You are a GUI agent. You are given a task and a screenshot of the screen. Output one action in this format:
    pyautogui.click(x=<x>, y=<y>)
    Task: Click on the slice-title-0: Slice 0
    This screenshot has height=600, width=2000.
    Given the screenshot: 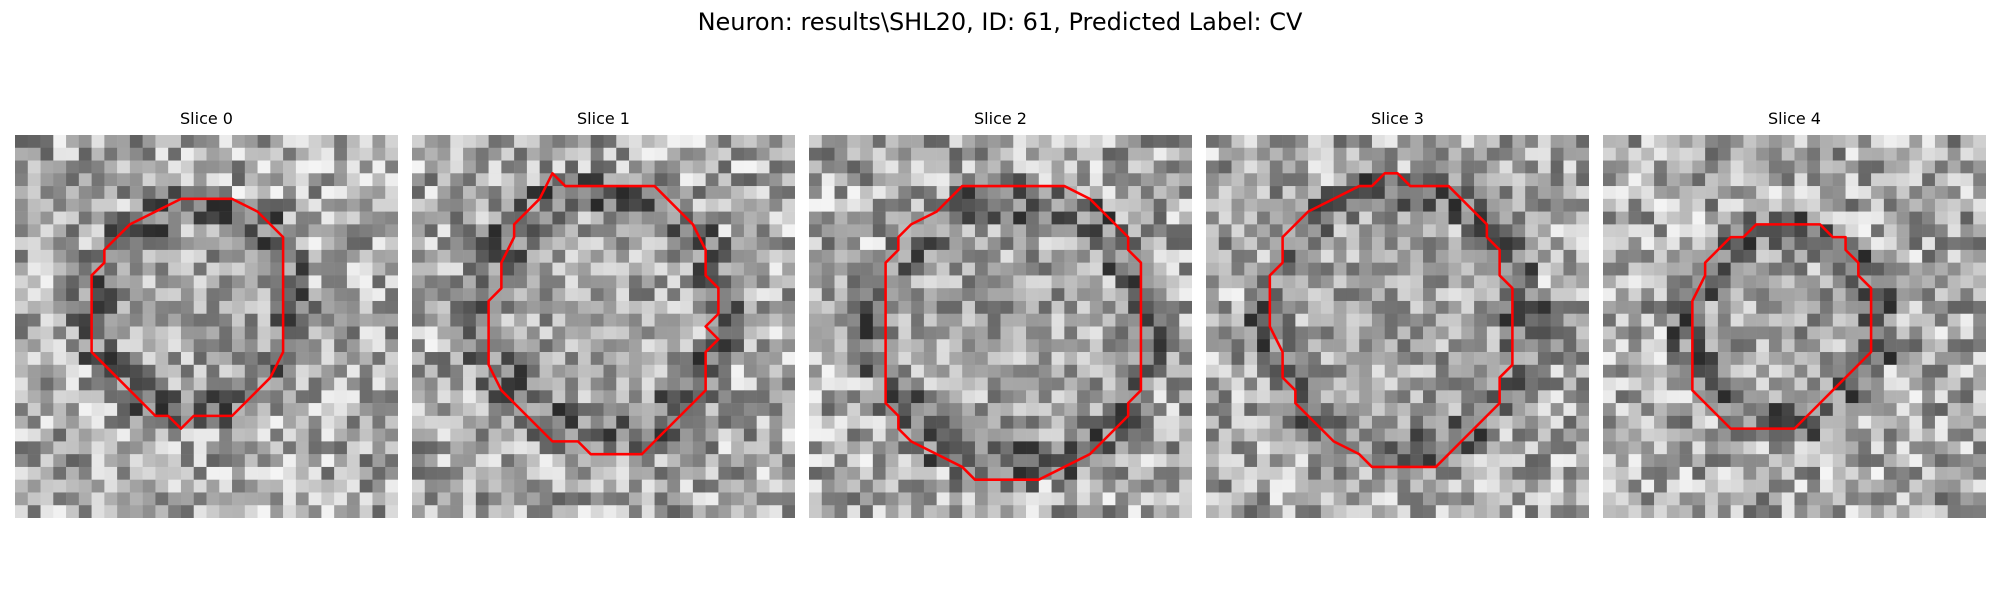 What is the action you would take?
    pyautogui.click(x=206, y=118)
    